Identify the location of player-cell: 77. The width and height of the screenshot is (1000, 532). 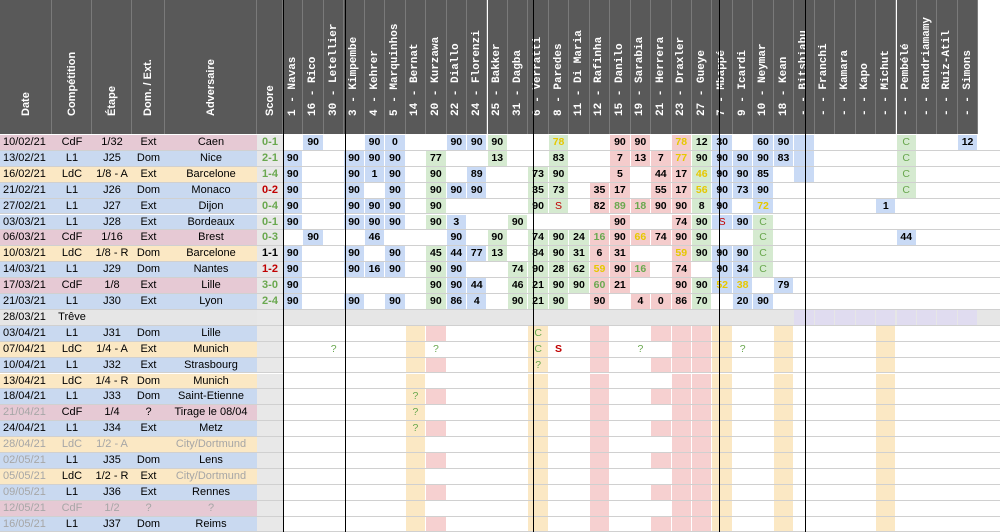
(436, 158).